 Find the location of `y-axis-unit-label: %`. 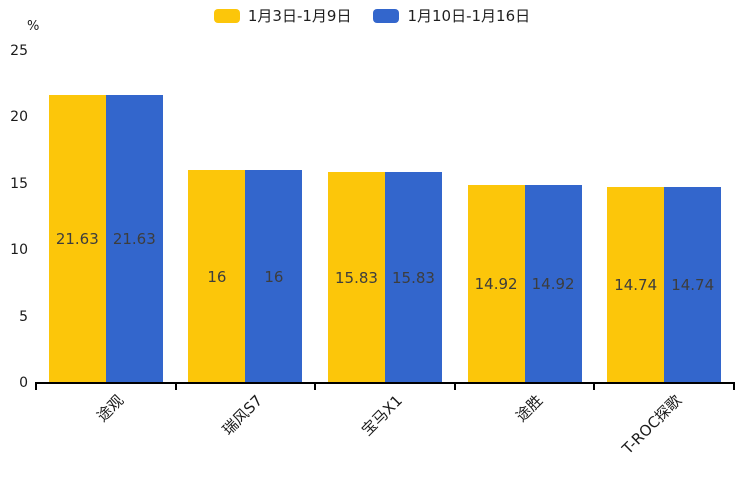

y-axis-unit-label: % is located at coordinates (33, 26).